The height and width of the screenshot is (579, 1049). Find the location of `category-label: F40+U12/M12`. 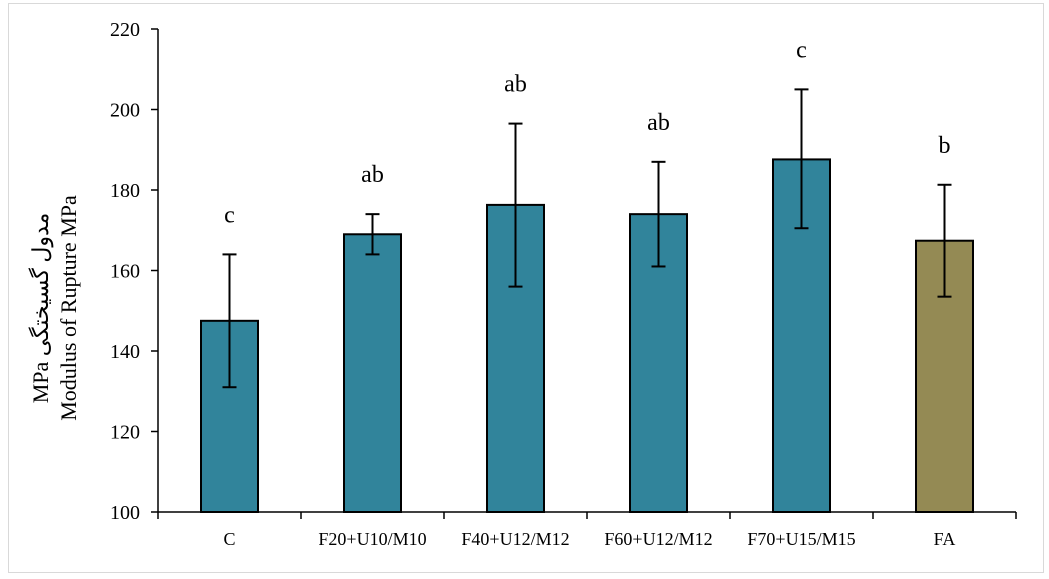

category-label: F40+U12/M12 is located at coordinates (515, 539).